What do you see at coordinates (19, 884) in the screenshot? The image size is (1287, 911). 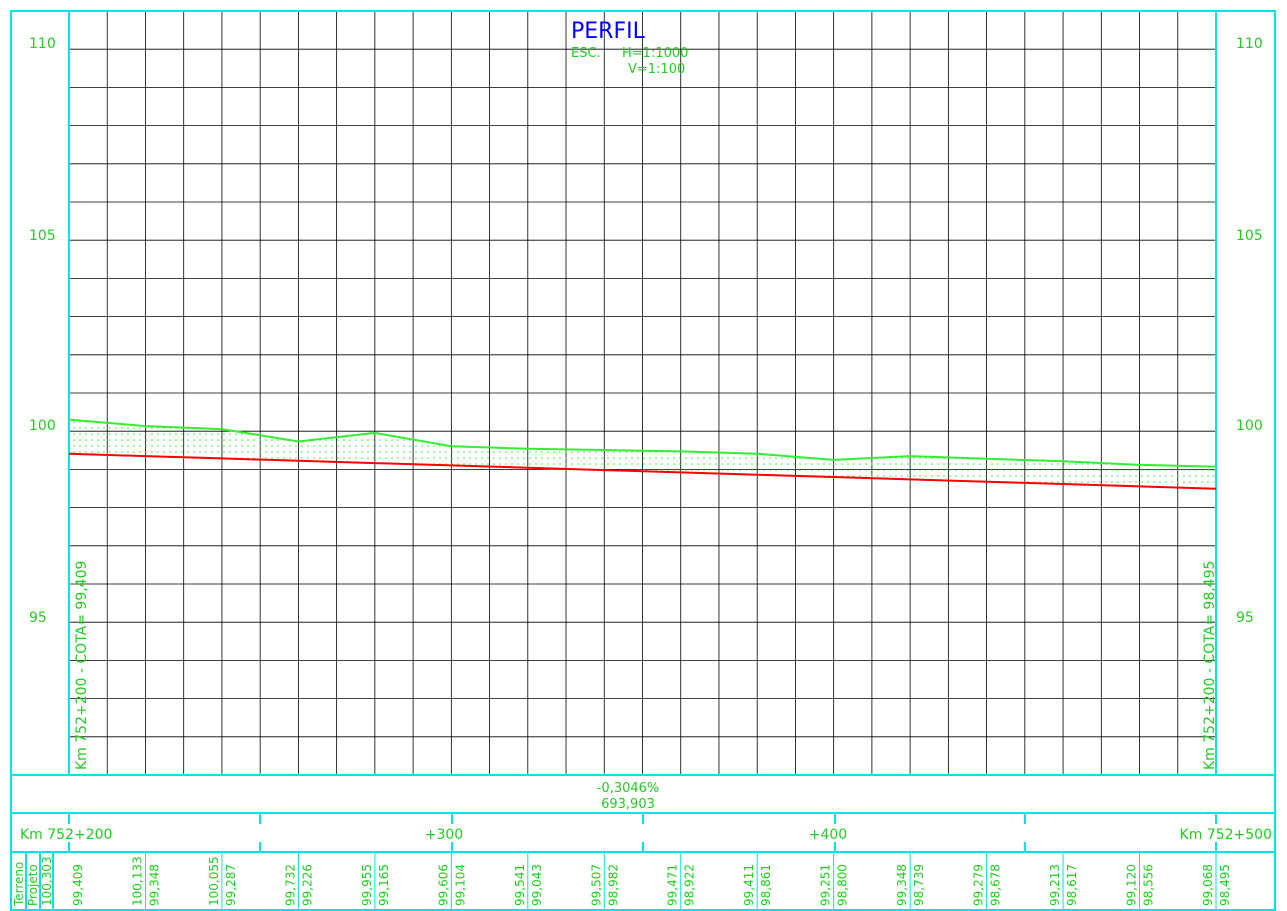 I see `row-label-terrain: Terreno` at bounding box center [19, 884].